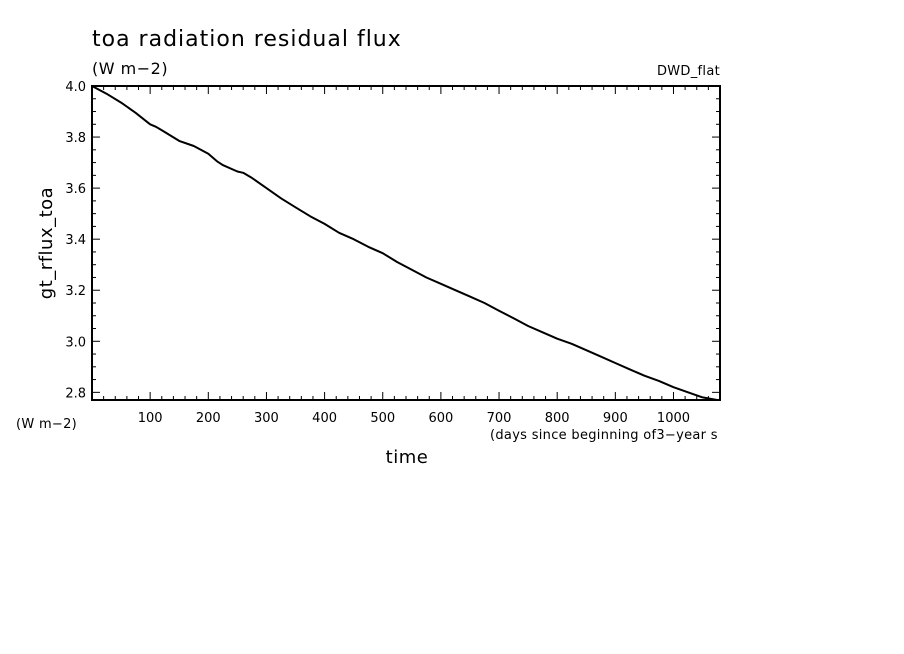  I want to click on y-axis-units: (W m−2), so click(46, 424).